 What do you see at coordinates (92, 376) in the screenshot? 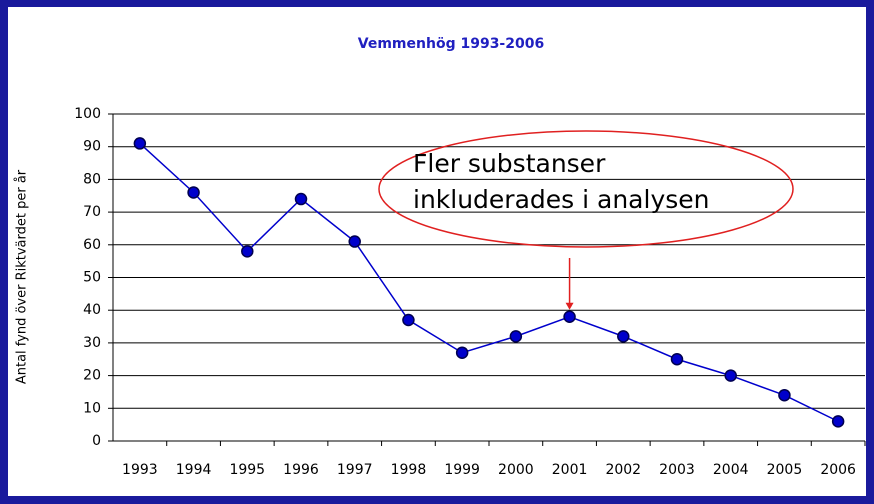
I see `y-tick-label: 20` at bounding box center [92, 376].